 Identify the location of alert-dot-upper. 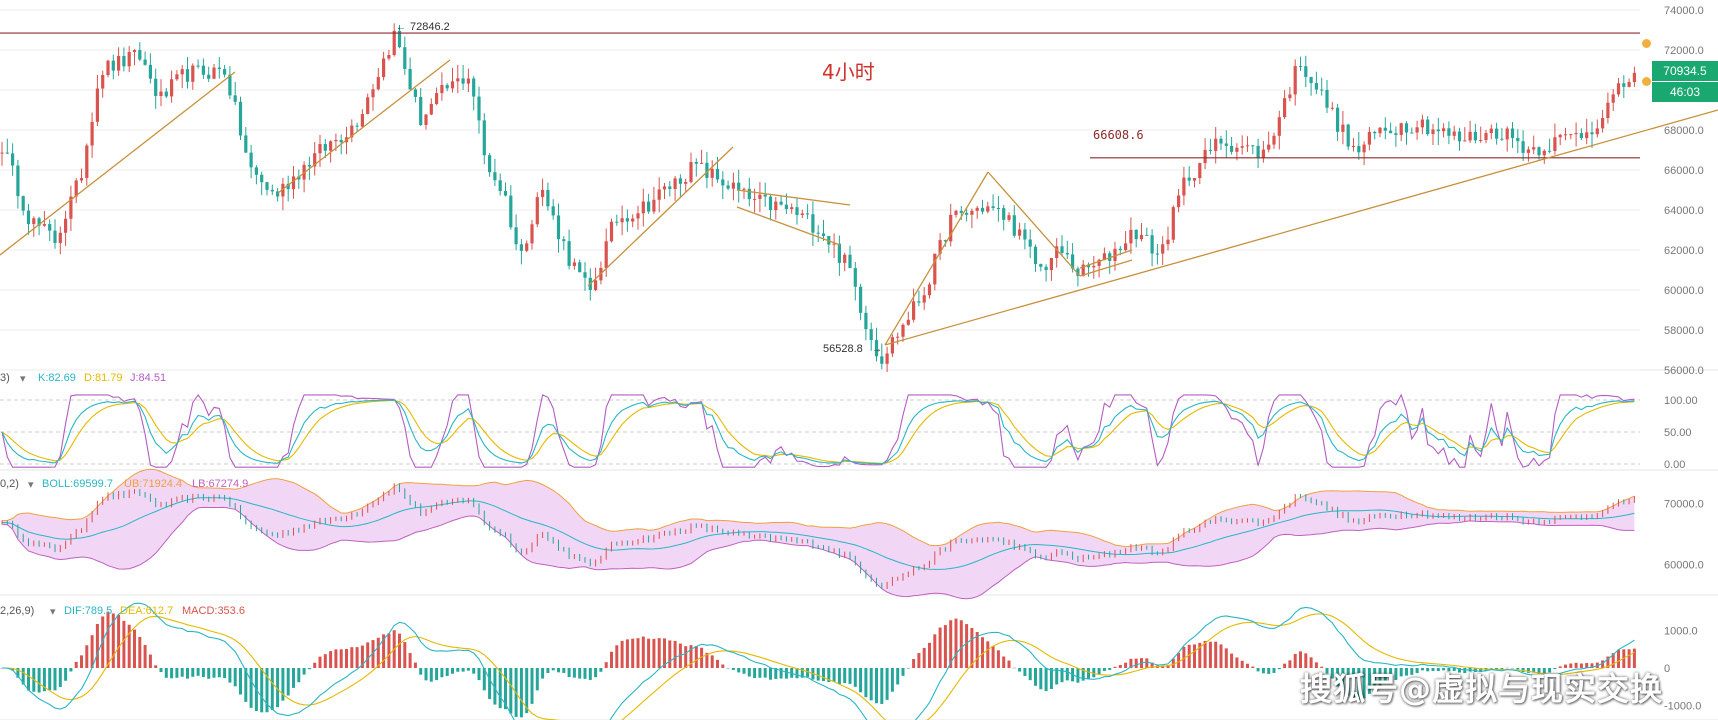
(1646, 43).